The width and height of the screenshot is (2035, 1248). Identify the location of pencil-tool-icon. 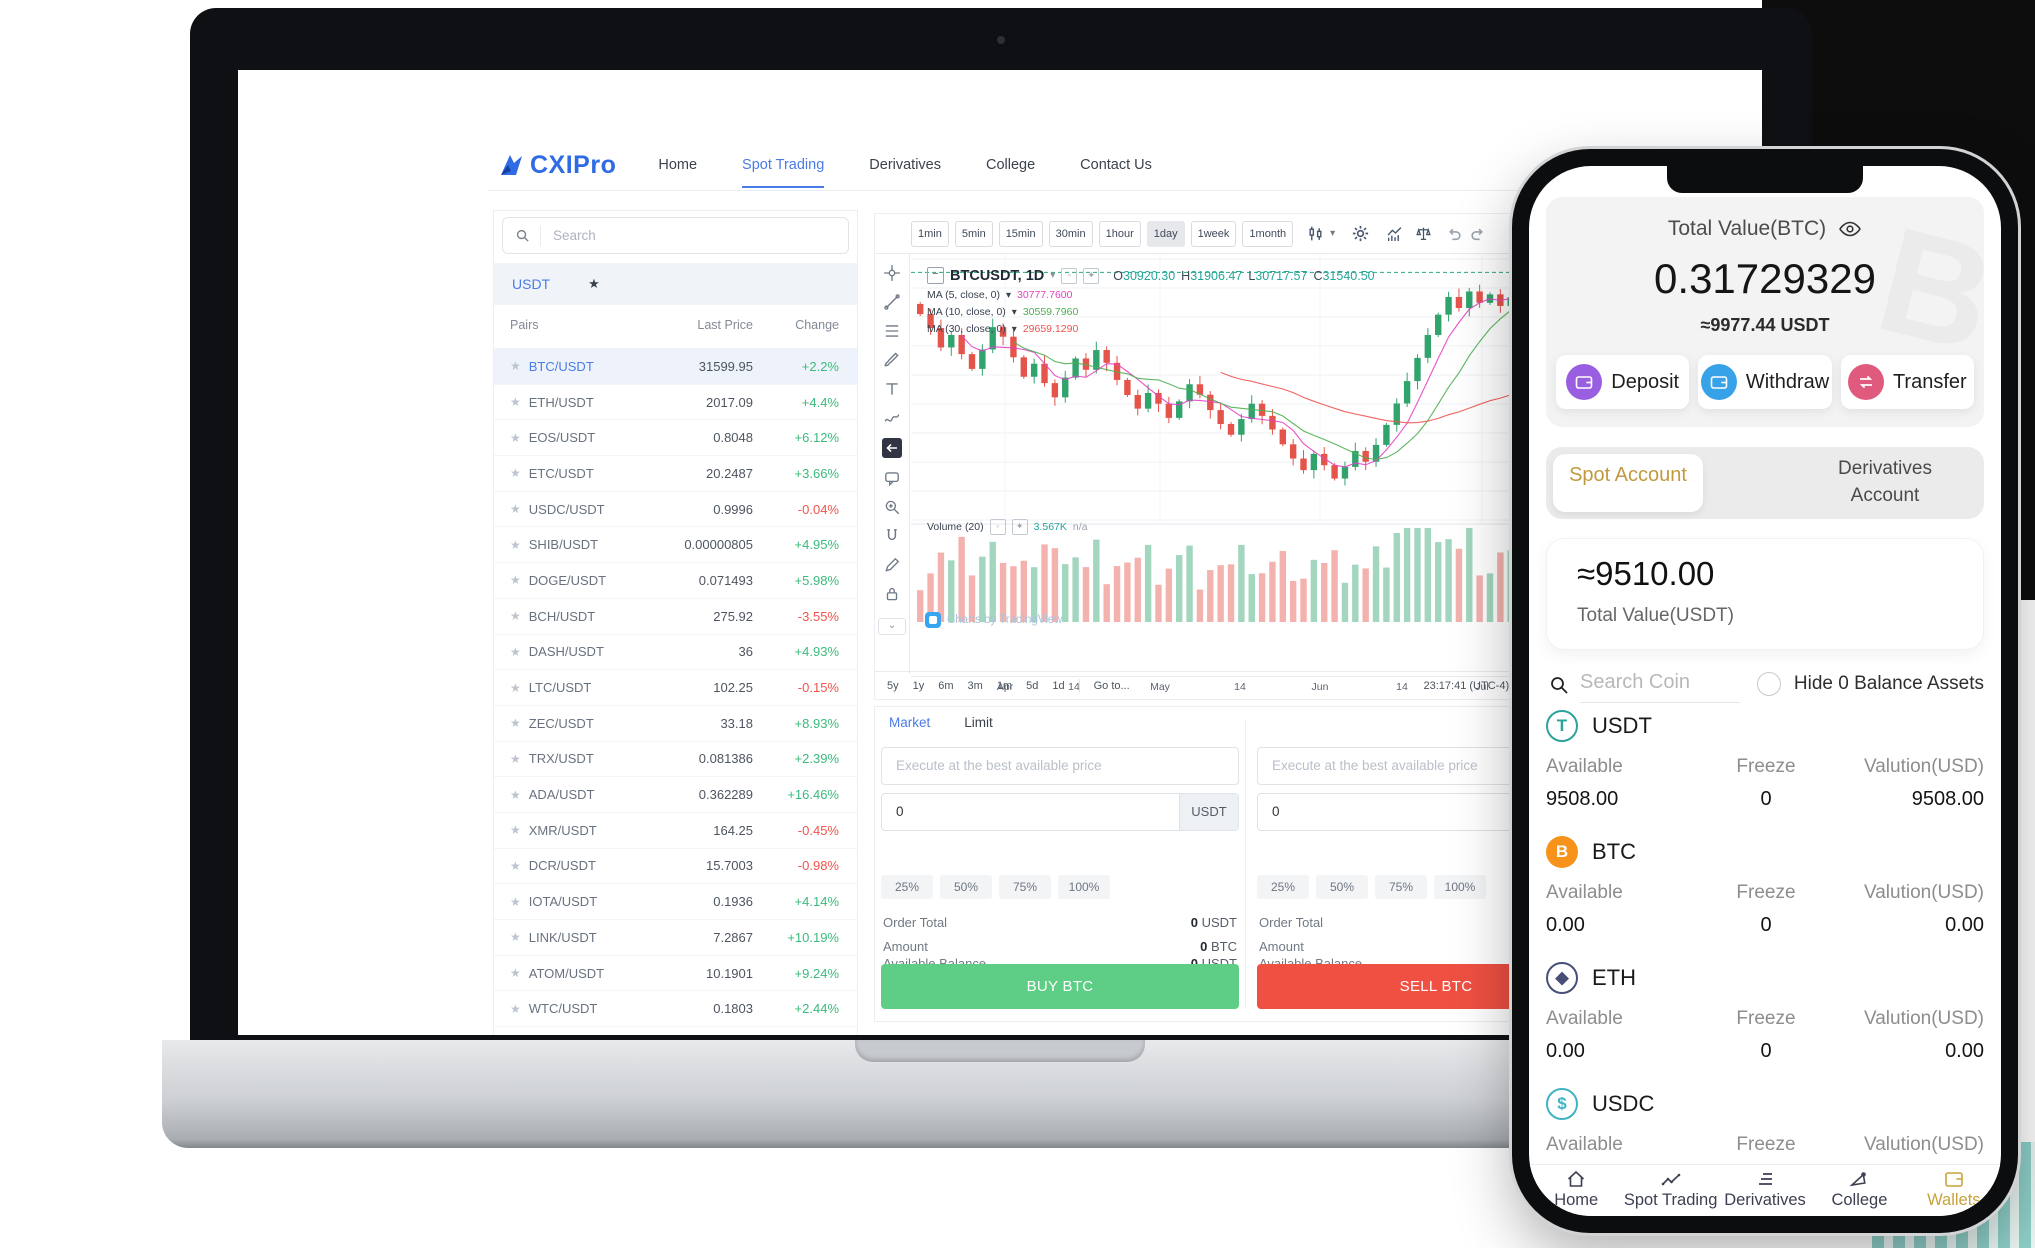
(892, 565).